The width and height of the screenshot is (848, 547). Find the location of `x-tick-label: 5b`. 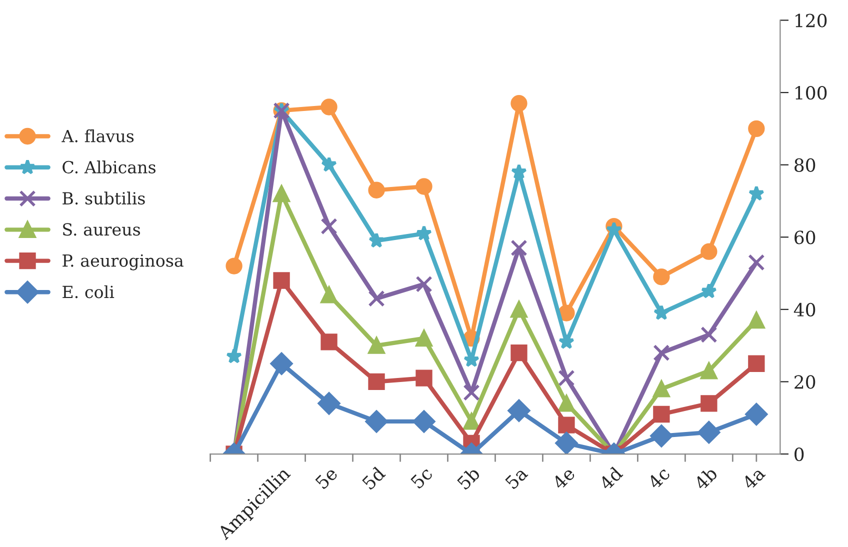

x-tick-label: 5b is located at coordinates (468, 478).